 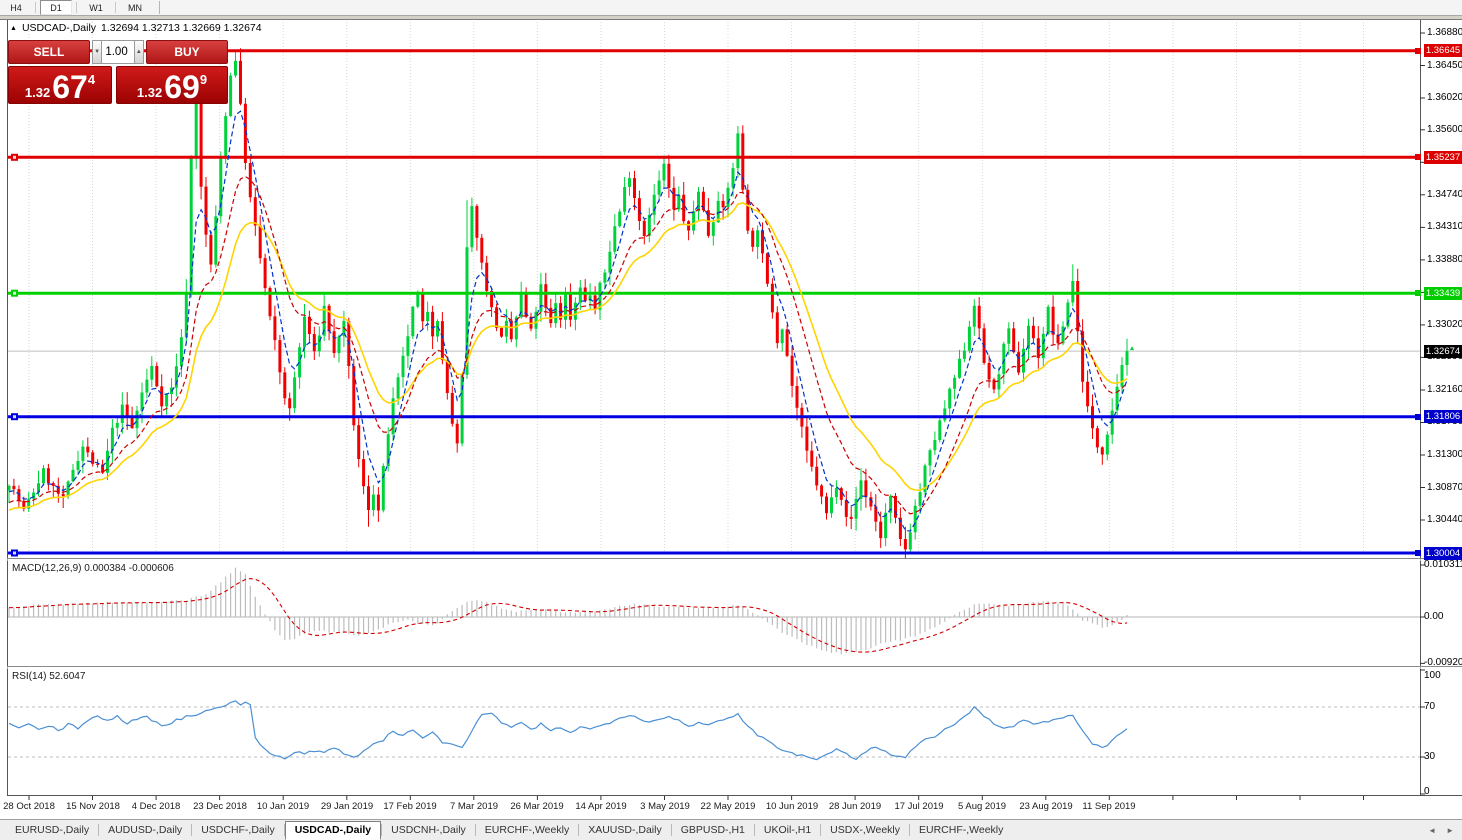 I want to click on timeframe-w1-button: W1, so click(x=96, y=7).